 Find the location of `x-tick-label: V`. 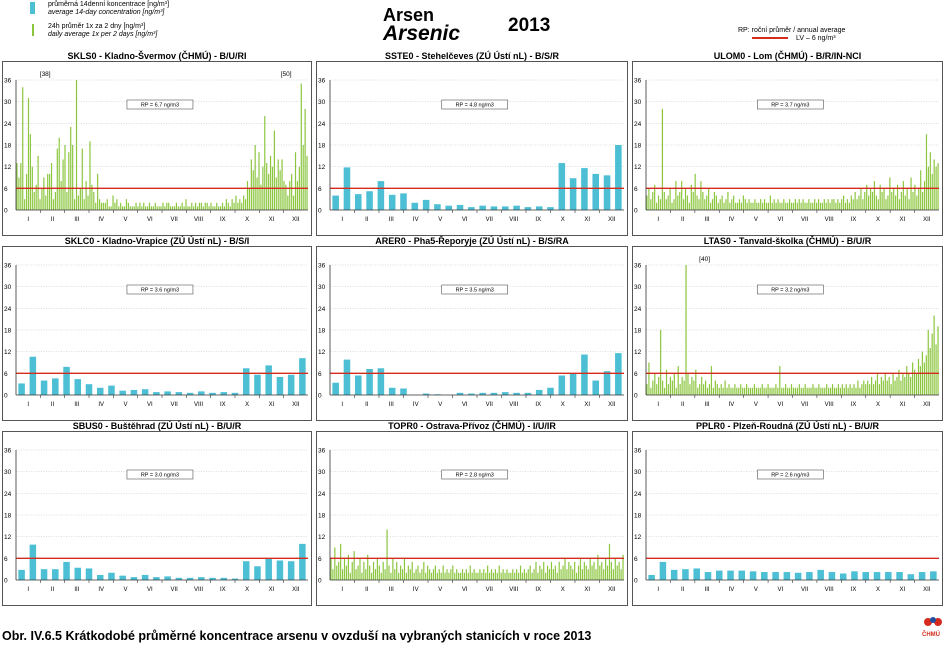

x-tick-label: V is located at coordinates (756, 220).